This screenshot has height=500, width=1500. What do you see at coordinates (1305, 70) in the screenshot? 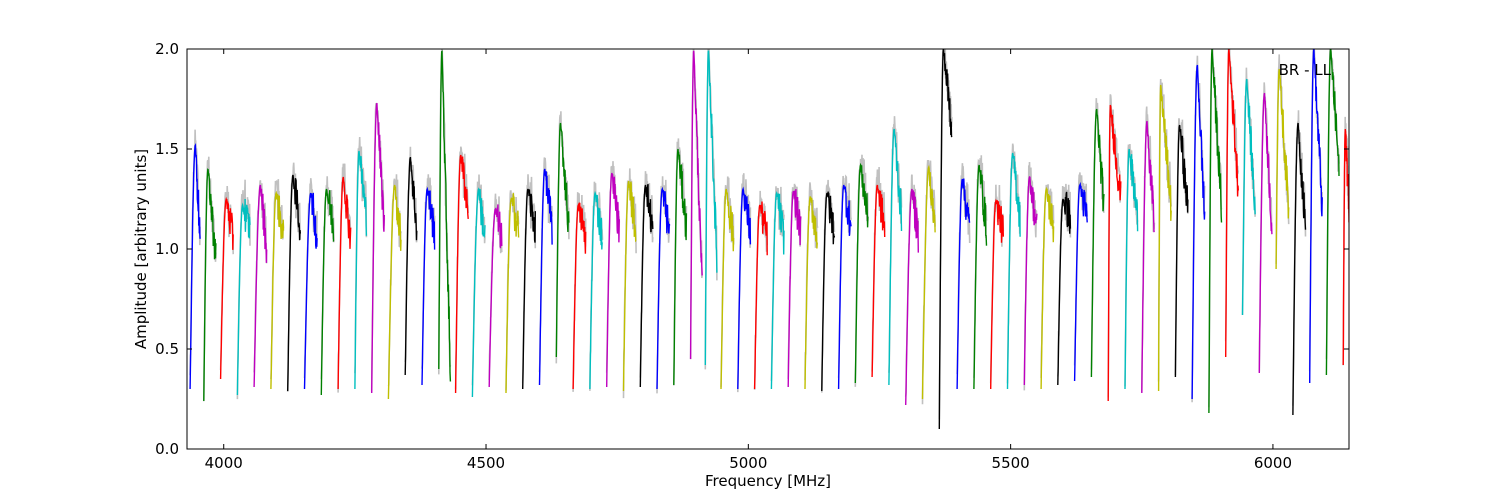
I see `annotation-label: BR - LL` at bounding box center [1305, 70].